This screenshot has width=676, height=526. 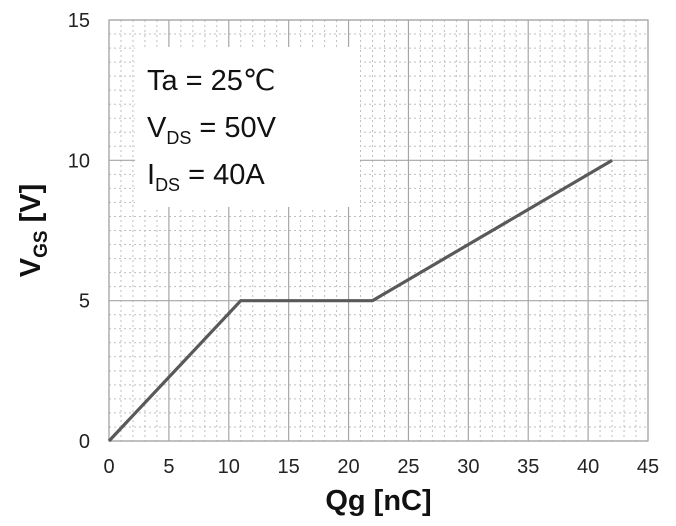 What do you see at coordinates (108, 467) in the screenshot?
I see `x-tick-label: 0` at bounding box center [108, 467].